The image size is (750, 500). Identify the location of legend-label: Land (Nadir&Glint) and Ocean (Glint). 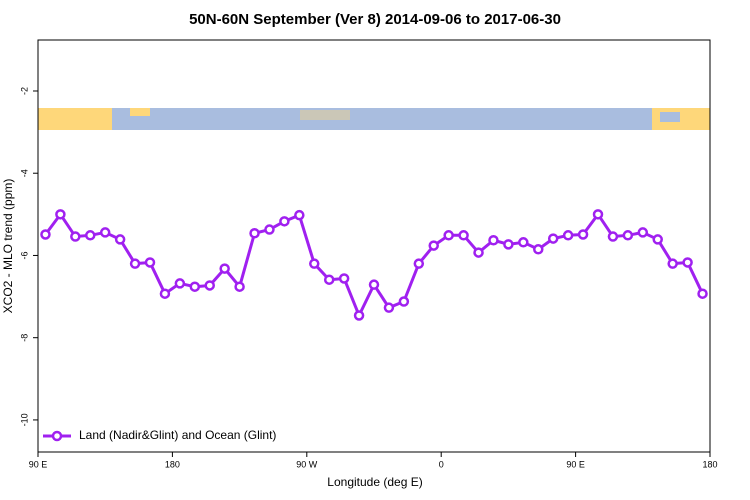
(177, 435).